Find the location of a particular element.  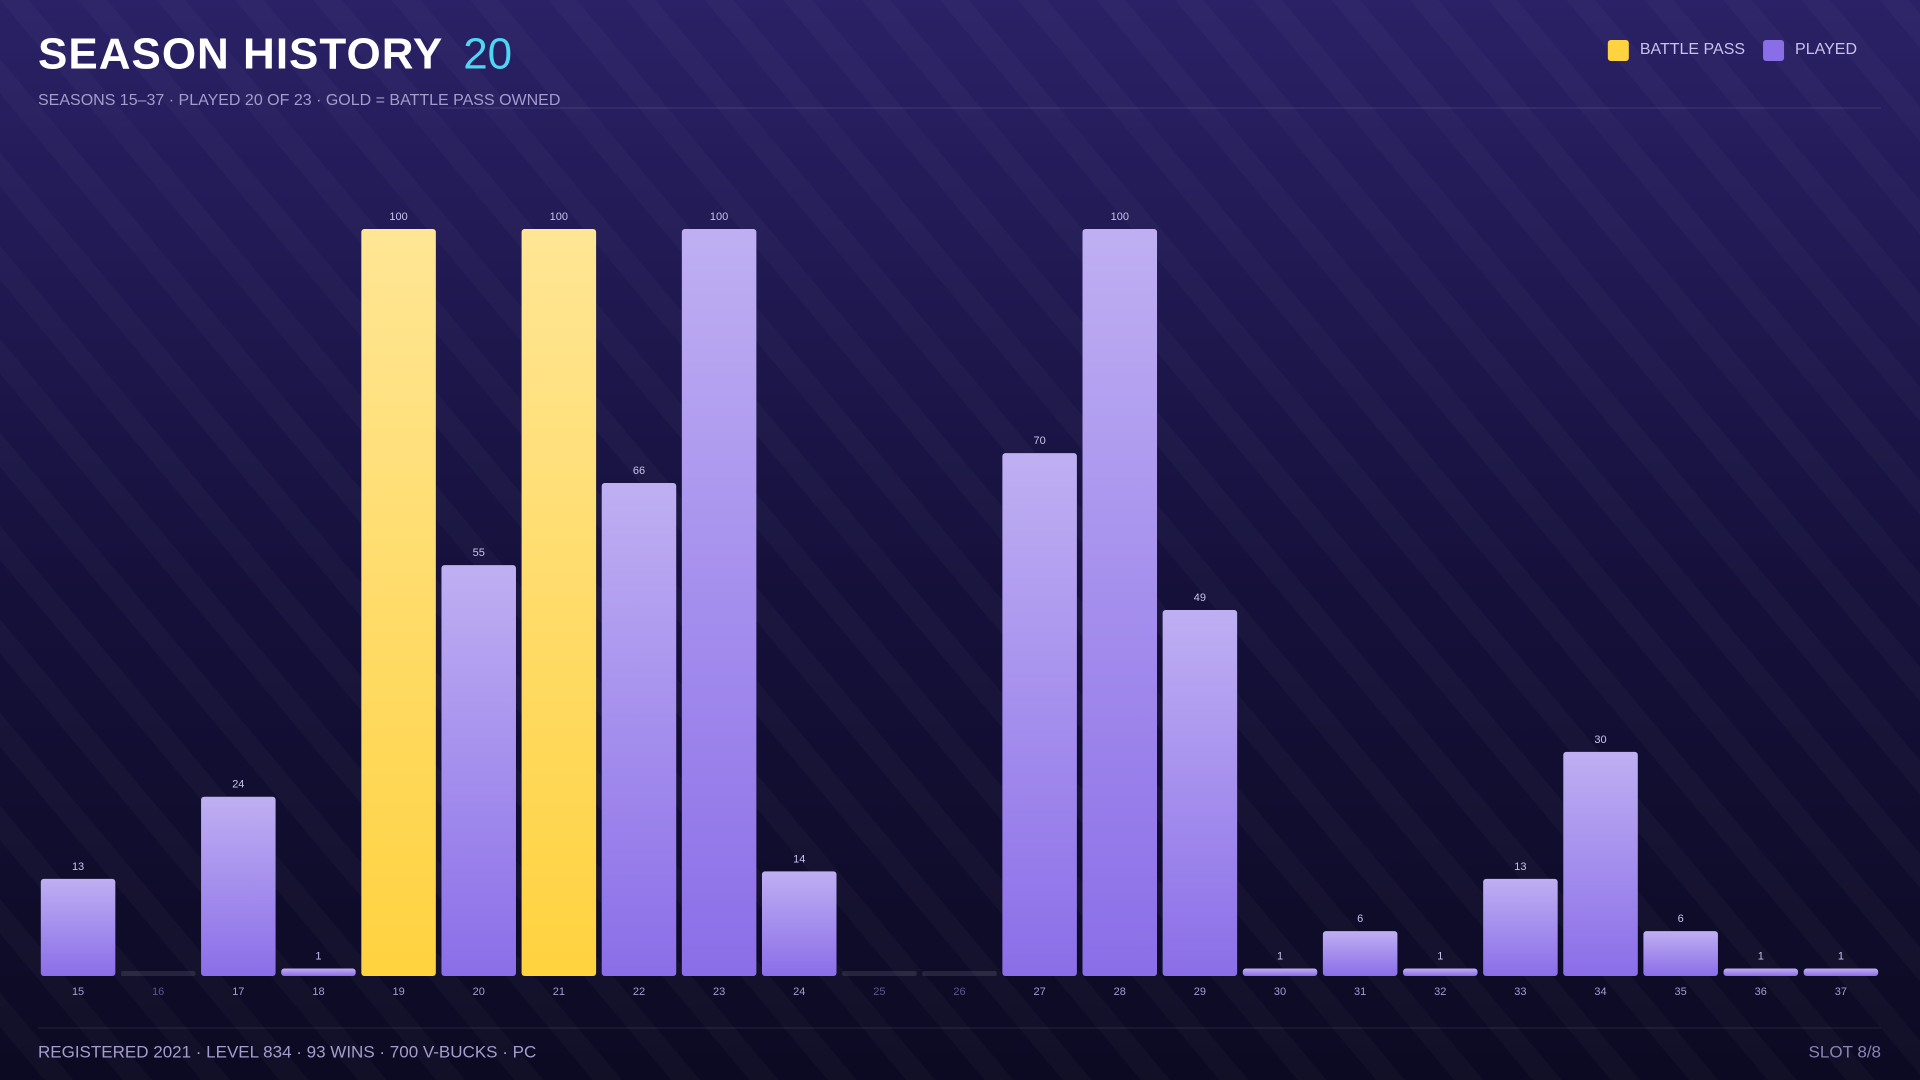

value-label: 24 is located at coordinates (238, 785).